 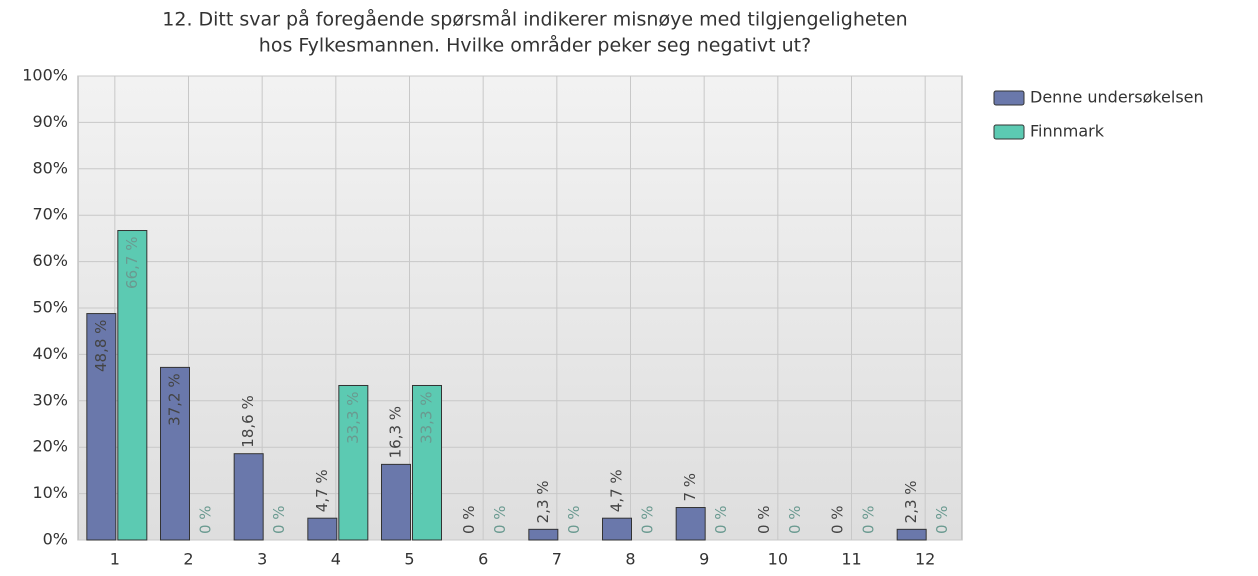 What do you see at coordinates (50, 121) in the screenshot?
I see `y-tick-label: 90%` at bounding box center [50, 121].